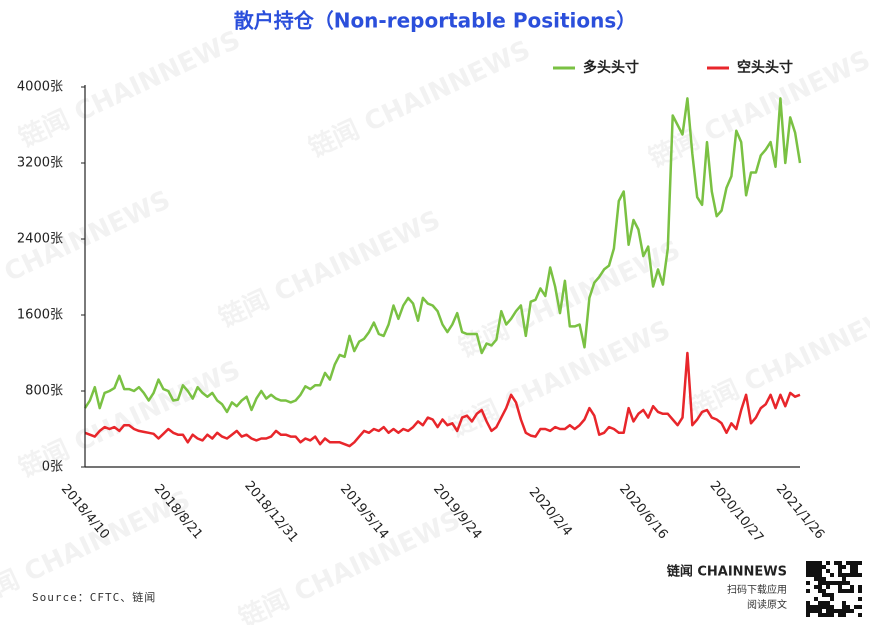 The width and height of the screenshot is (870, 625). What do you see at coordinates (726, 572) in the screenshot?
I see `brand: 链闻 CHAINNEWS` at bounding box center [726, 572].